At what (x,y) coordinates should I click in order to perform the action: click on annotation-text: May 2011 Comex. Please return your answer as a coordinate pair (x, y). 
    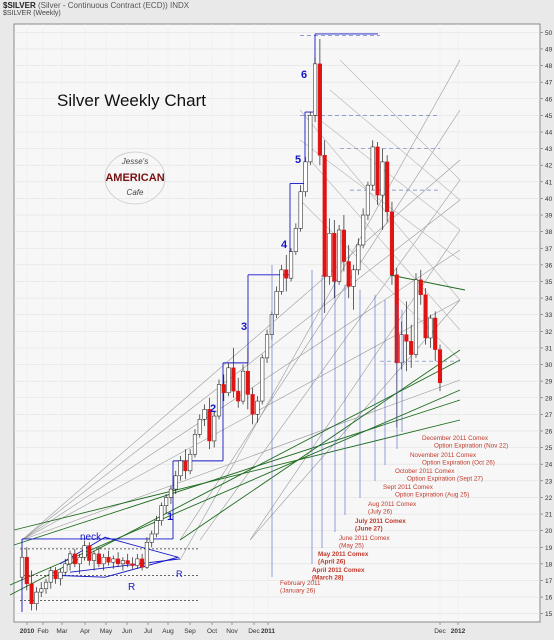
    Looking at the image, I should click on (343, 554).